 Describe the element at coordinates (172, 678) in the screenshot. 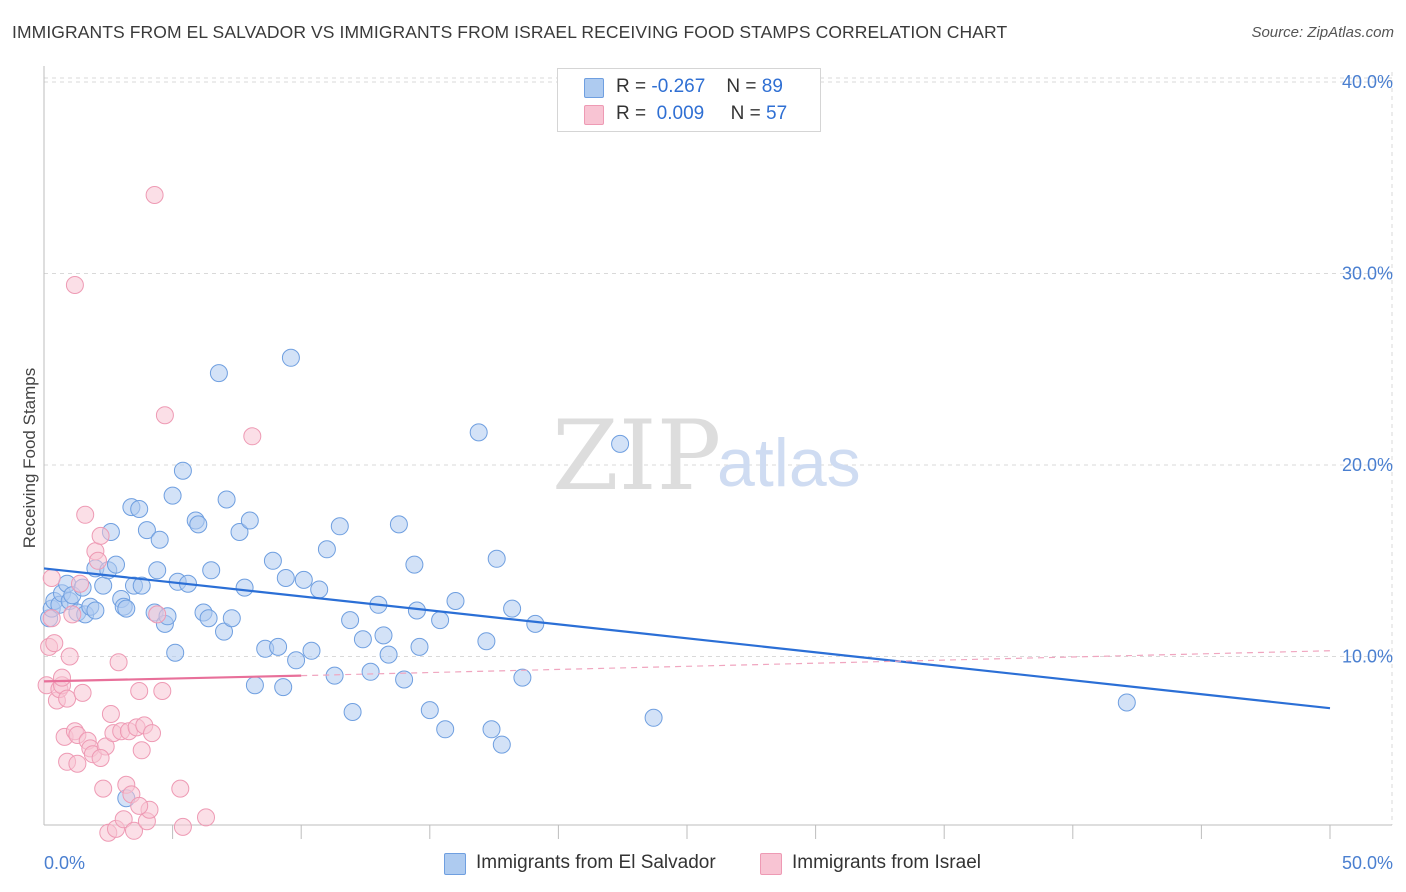

I see `israel-trend-line` at that location.